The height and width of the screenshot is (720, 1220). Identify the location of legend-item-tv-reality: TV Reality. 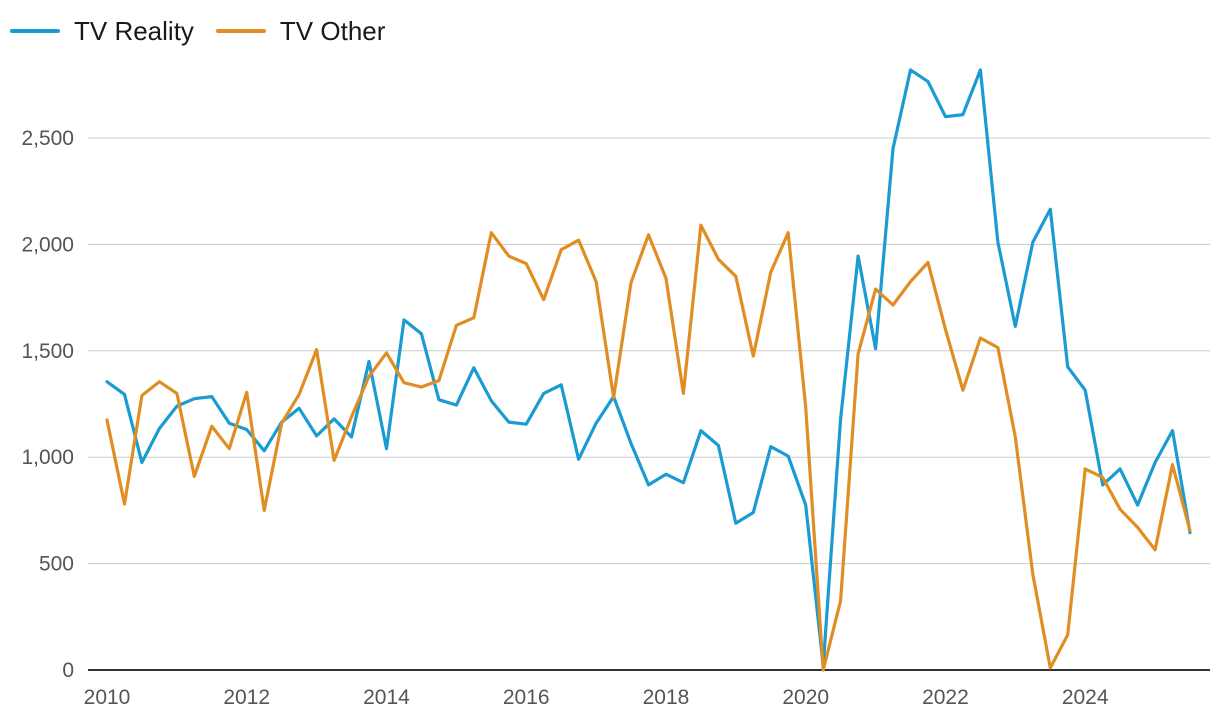
(102, 31).